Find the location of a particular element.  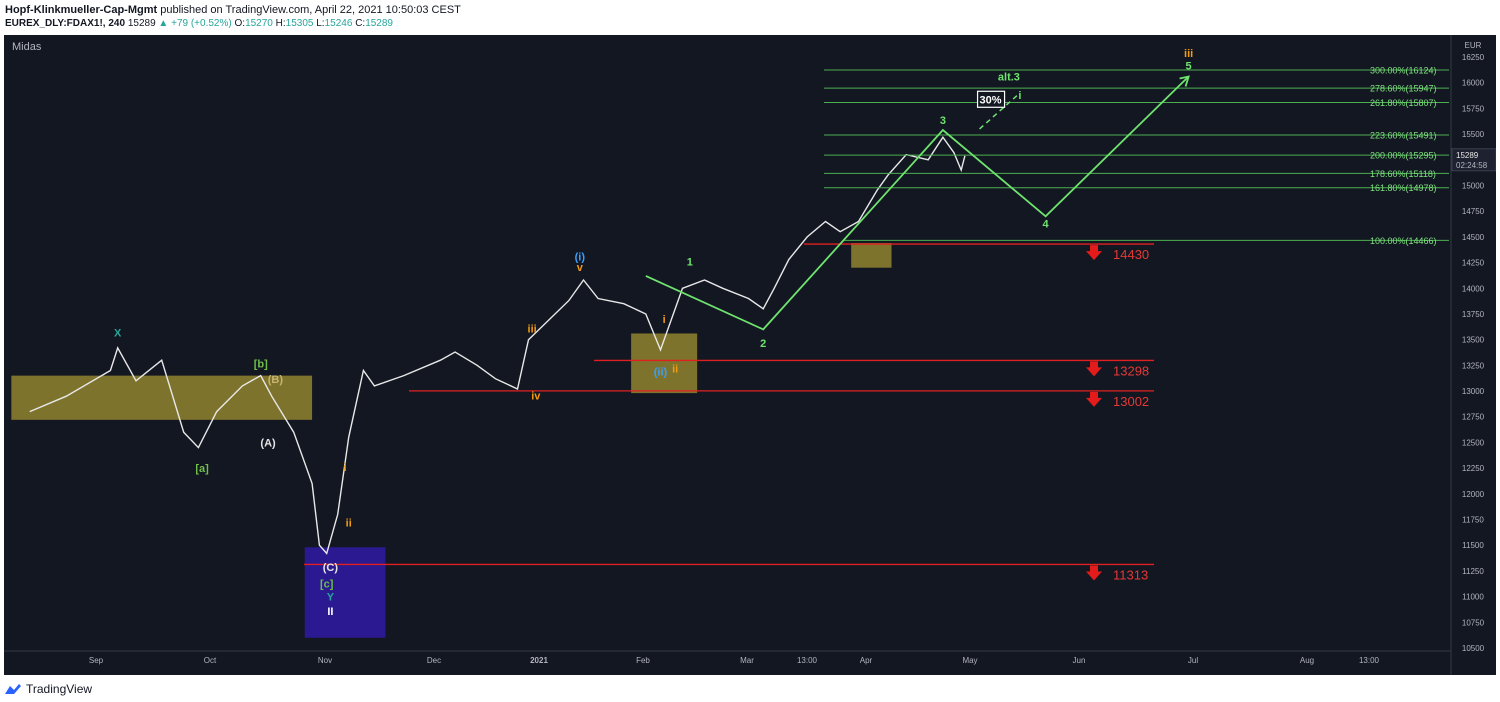

wave-label-2: (B) is located at coordinates (276, 380).